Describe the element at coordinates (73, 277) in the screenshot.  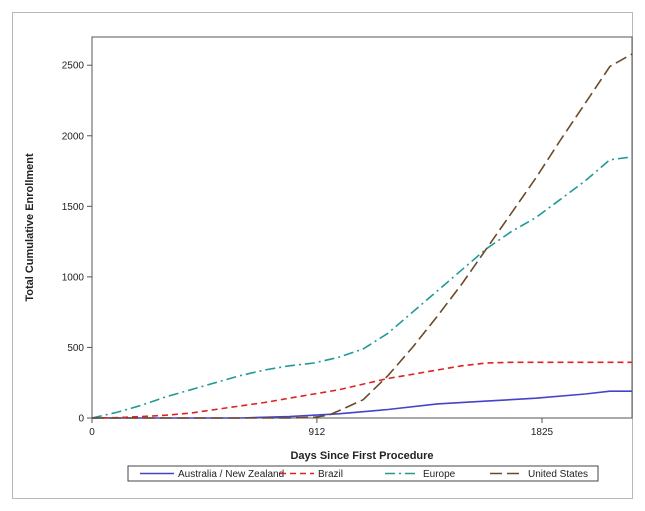
I see `y-tick-label: 1000` at that location.